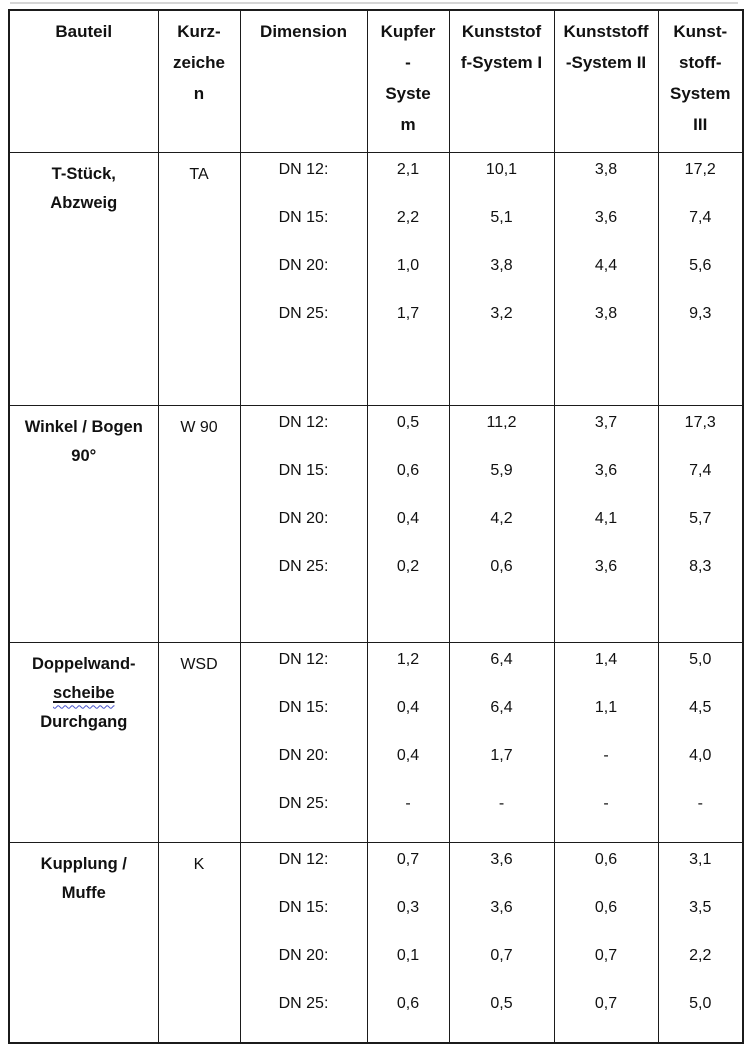 Image resolution: width=750 pixels, height=1060 pixels. What do you see at coordinates (83, 892) in the screenshot?
I see `component-name-line: Muffe` at bounding box center [83, 892].